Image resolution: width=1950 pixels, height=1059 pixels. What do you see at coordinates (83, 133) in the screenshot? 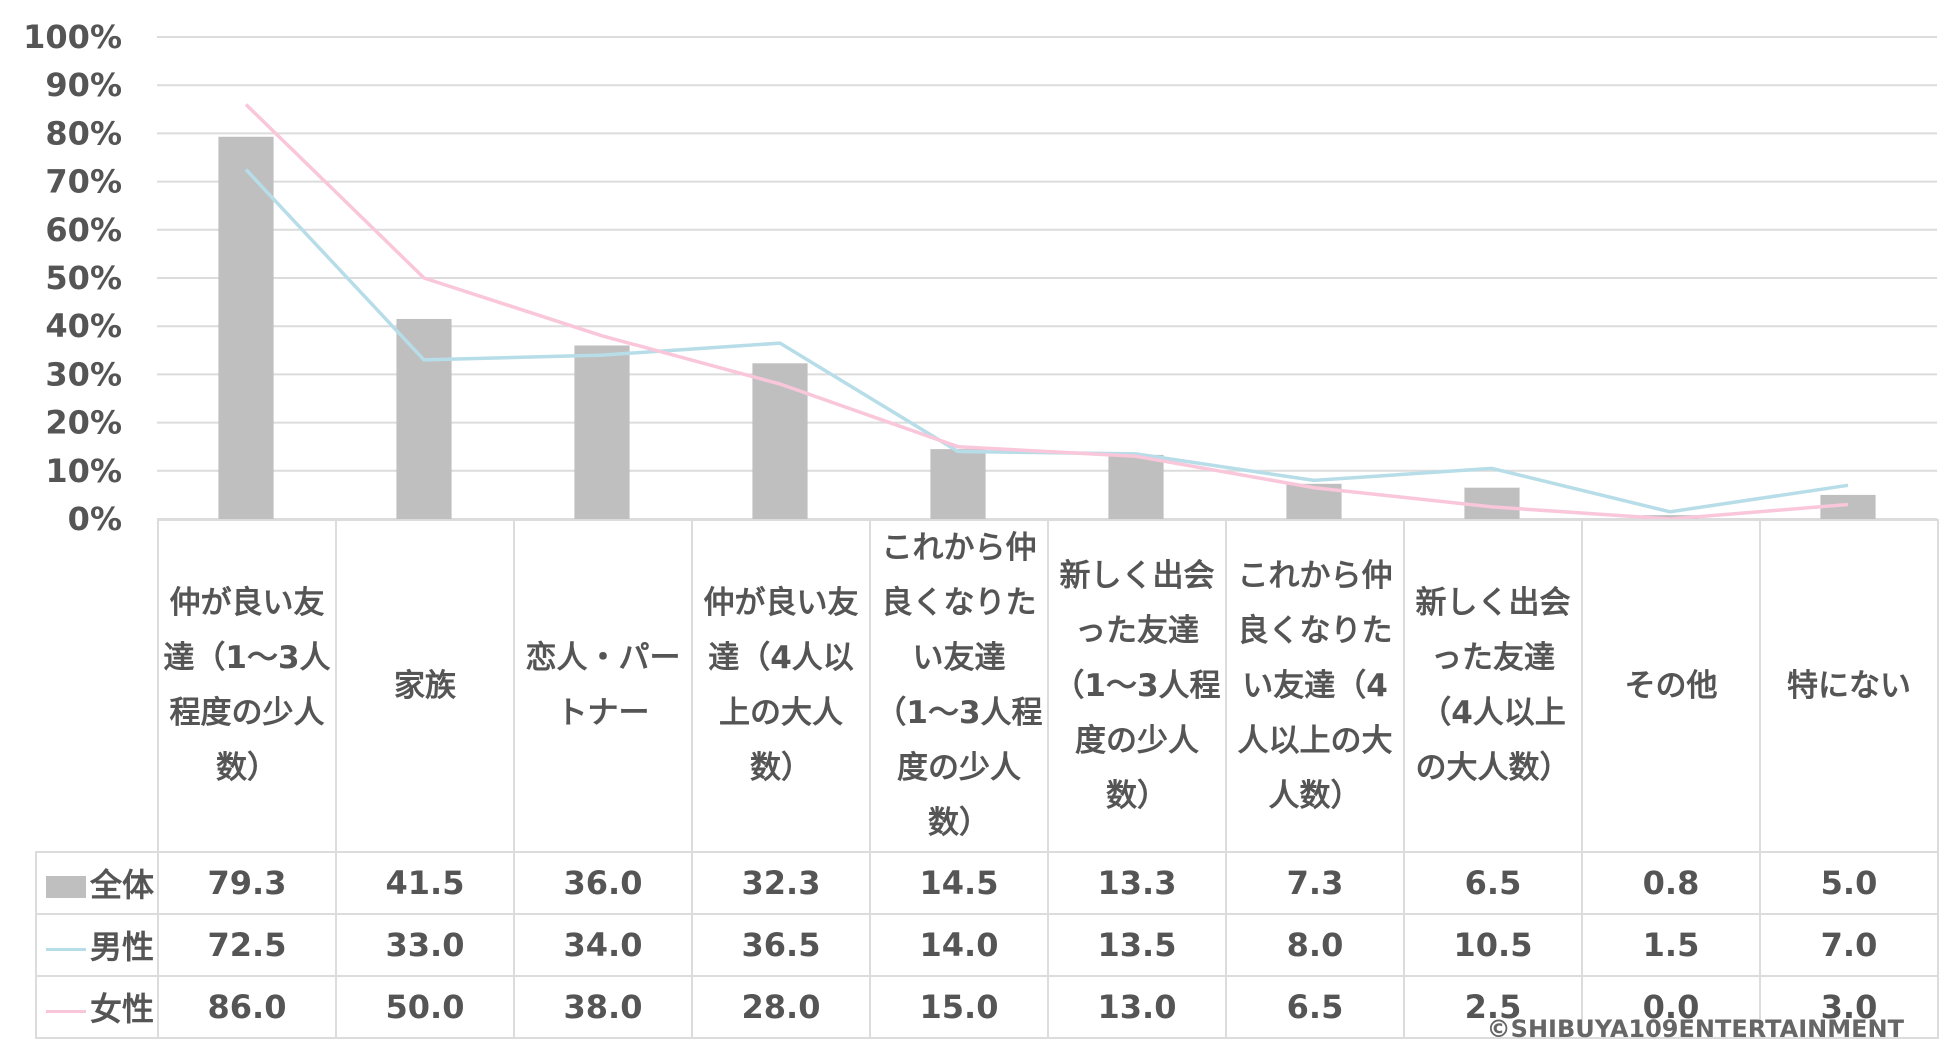
I see `y-tick-label: 80%` at bounding box center [83, 133].